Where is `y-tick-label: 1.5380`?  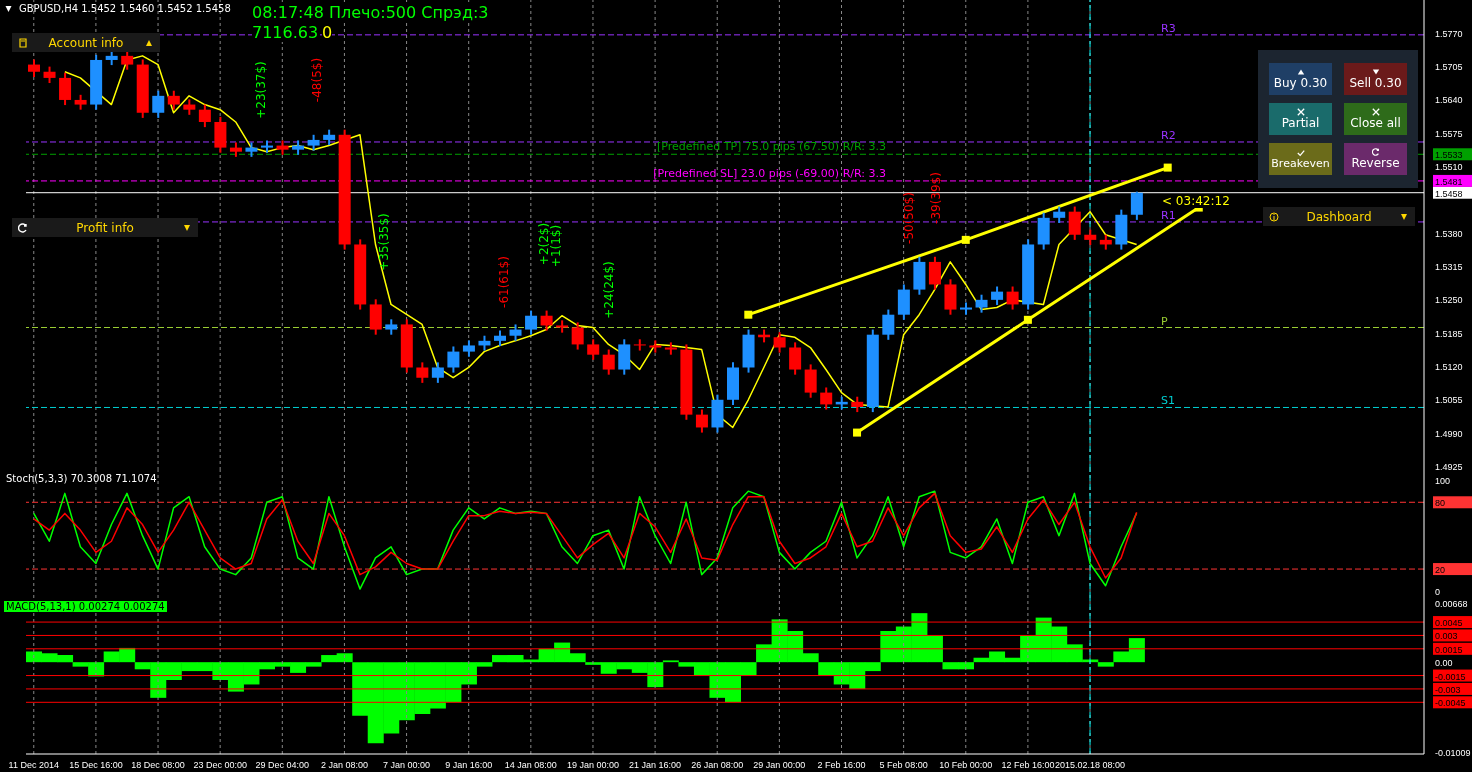
y-tick-label: 1.5380 is located at coordinates (1449, 233).